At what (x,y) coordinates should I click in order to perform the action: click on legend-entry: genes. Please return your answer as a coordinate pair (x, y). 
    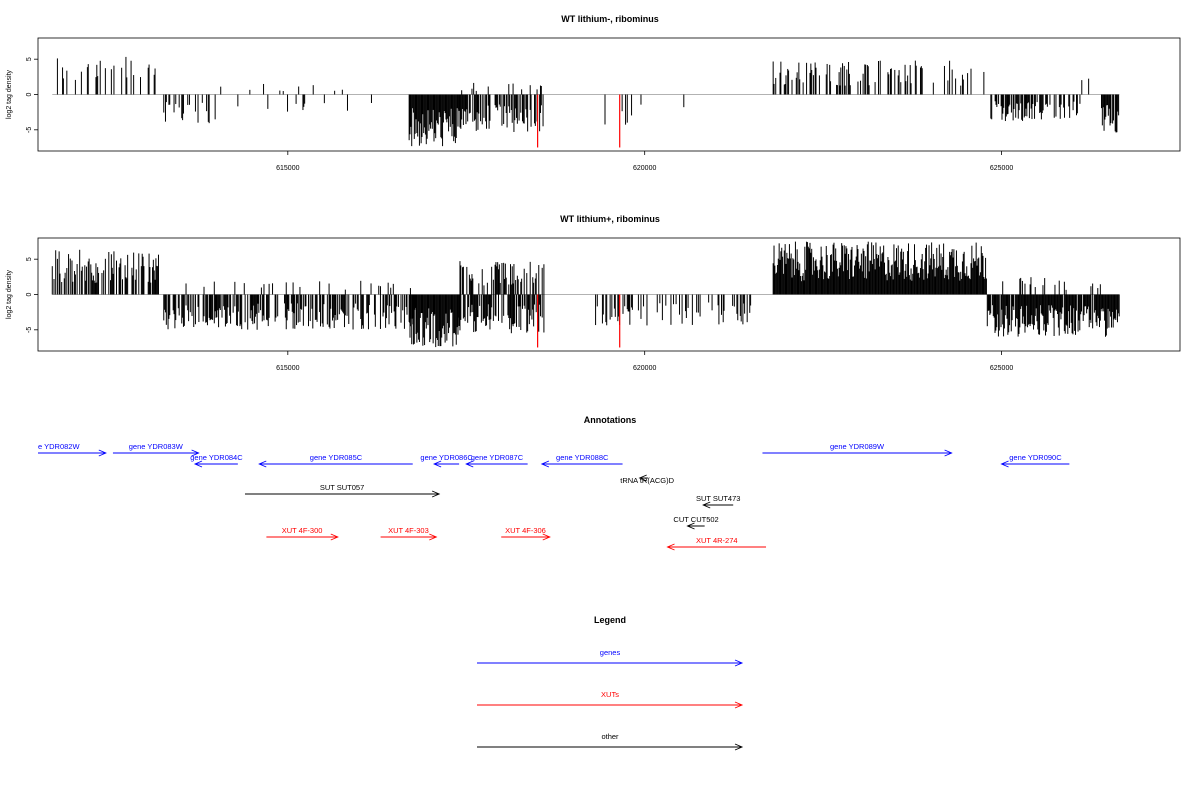
    Looking at the image, I should click on (610, 657).